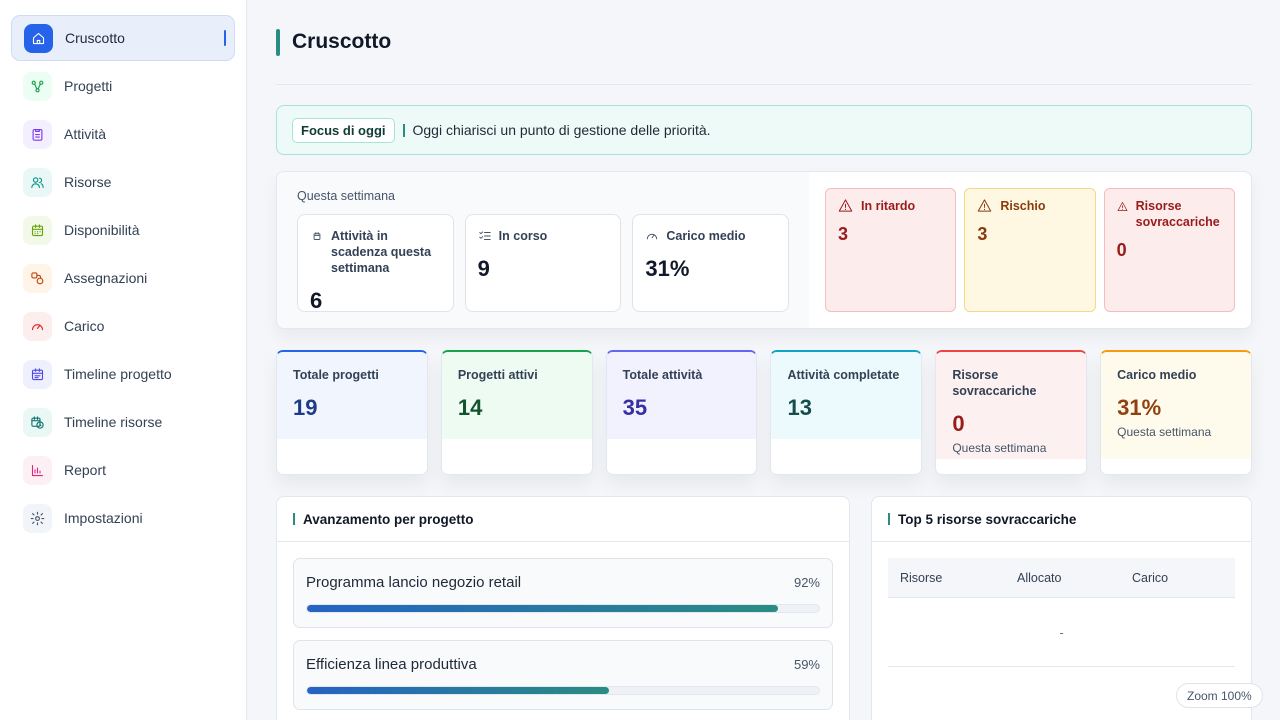 This screenshot has width=1280, height=720. I want to click on week-title: Questa settimana, so click(346, 196).